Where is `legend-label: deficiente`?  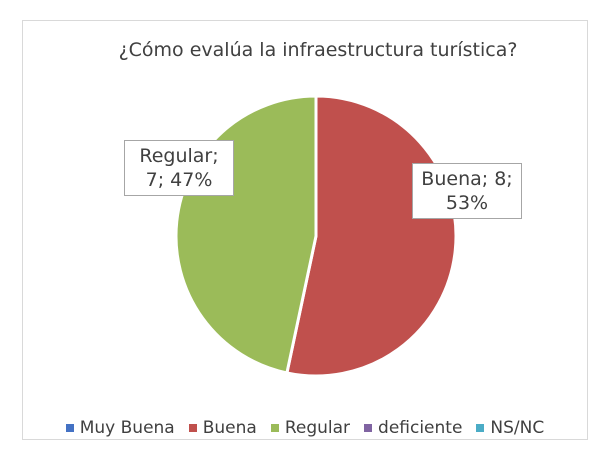 legend-label: deficiente is located at coordinates (420, 428).